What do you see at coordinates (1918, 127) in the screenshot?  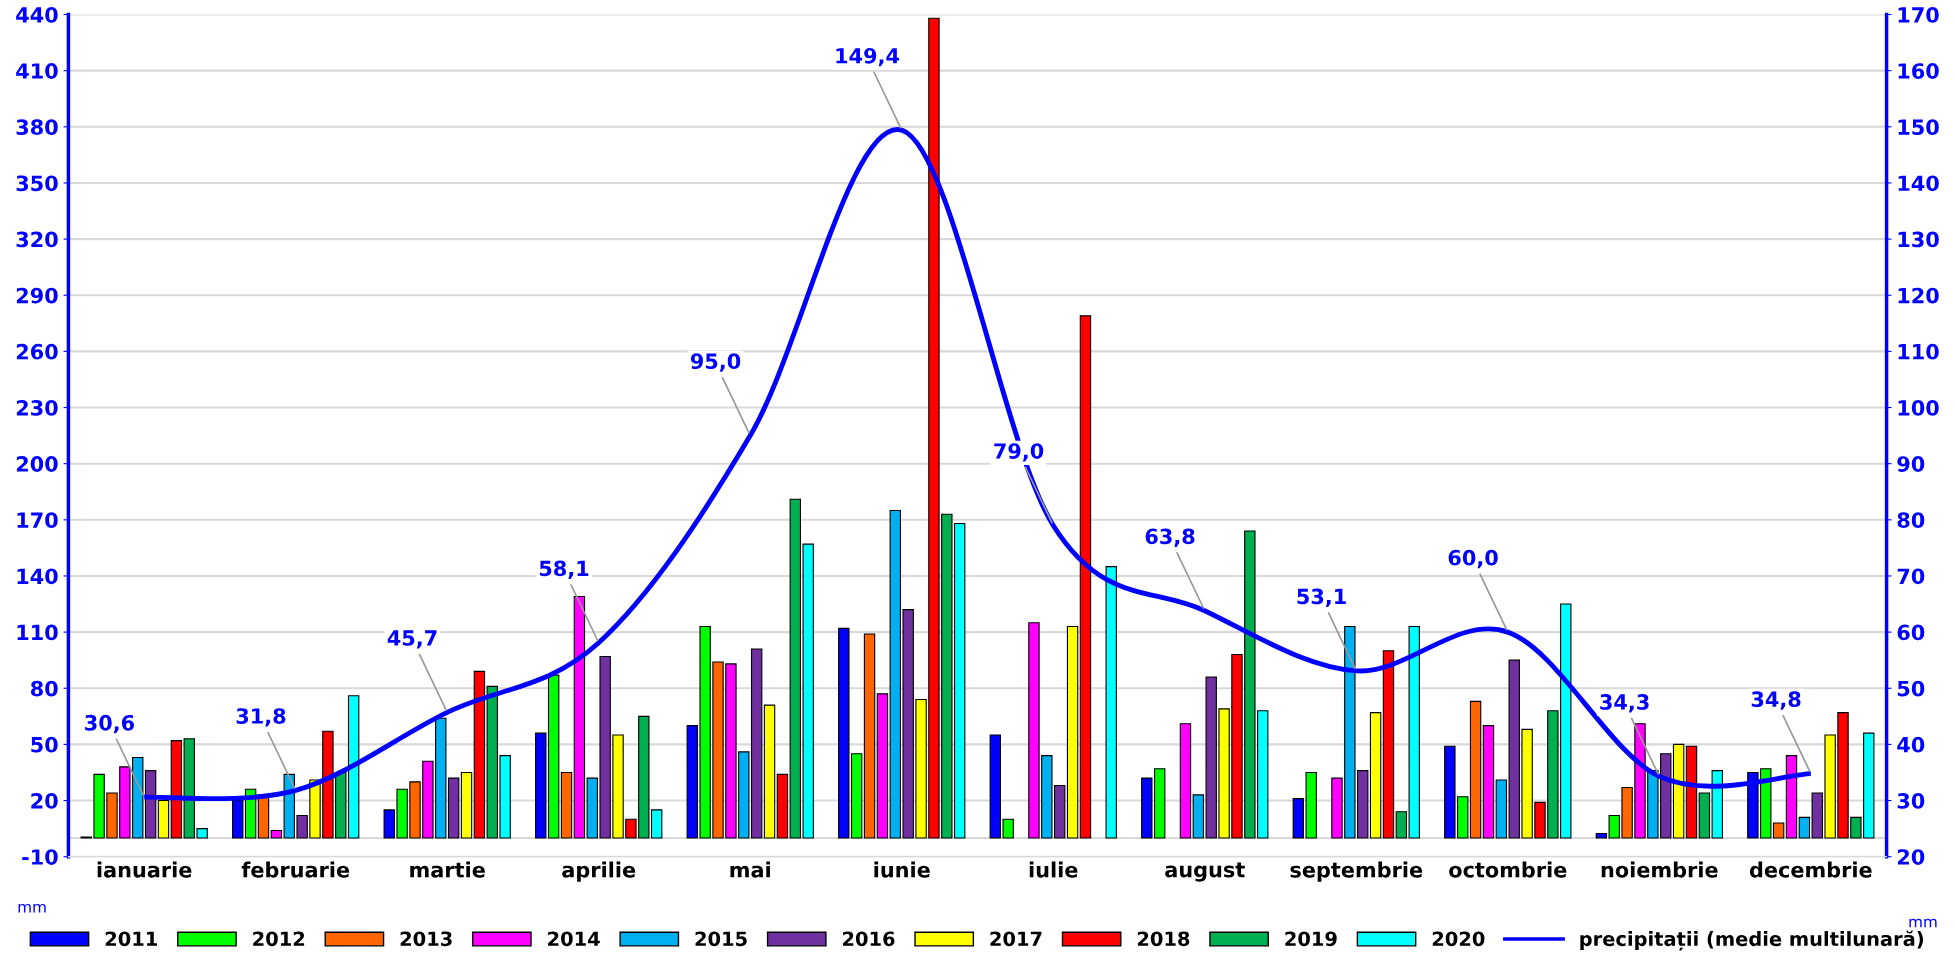 I see `y2-tick-label: 150` at bounding box center [1918, 127].